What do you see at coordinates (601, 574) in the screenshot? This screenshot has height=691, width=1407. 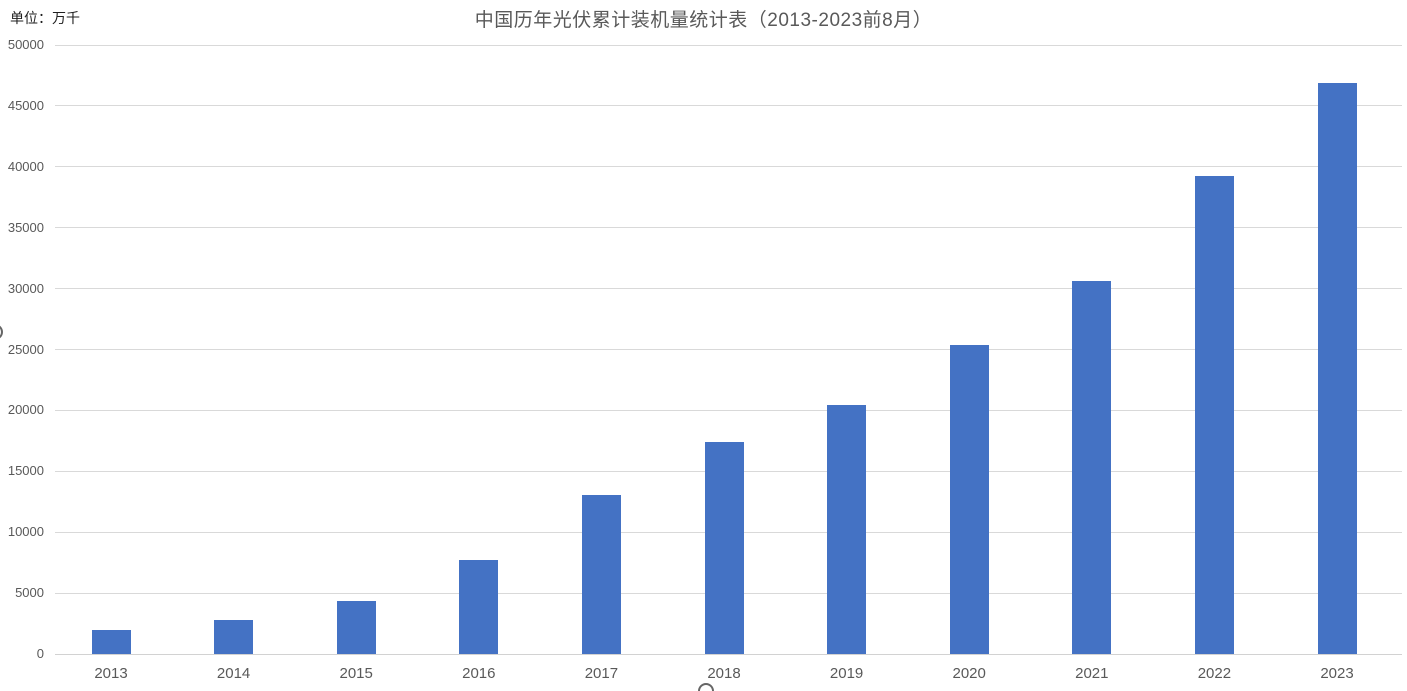 I see `bar-2017` at bounding box center [601, 574].